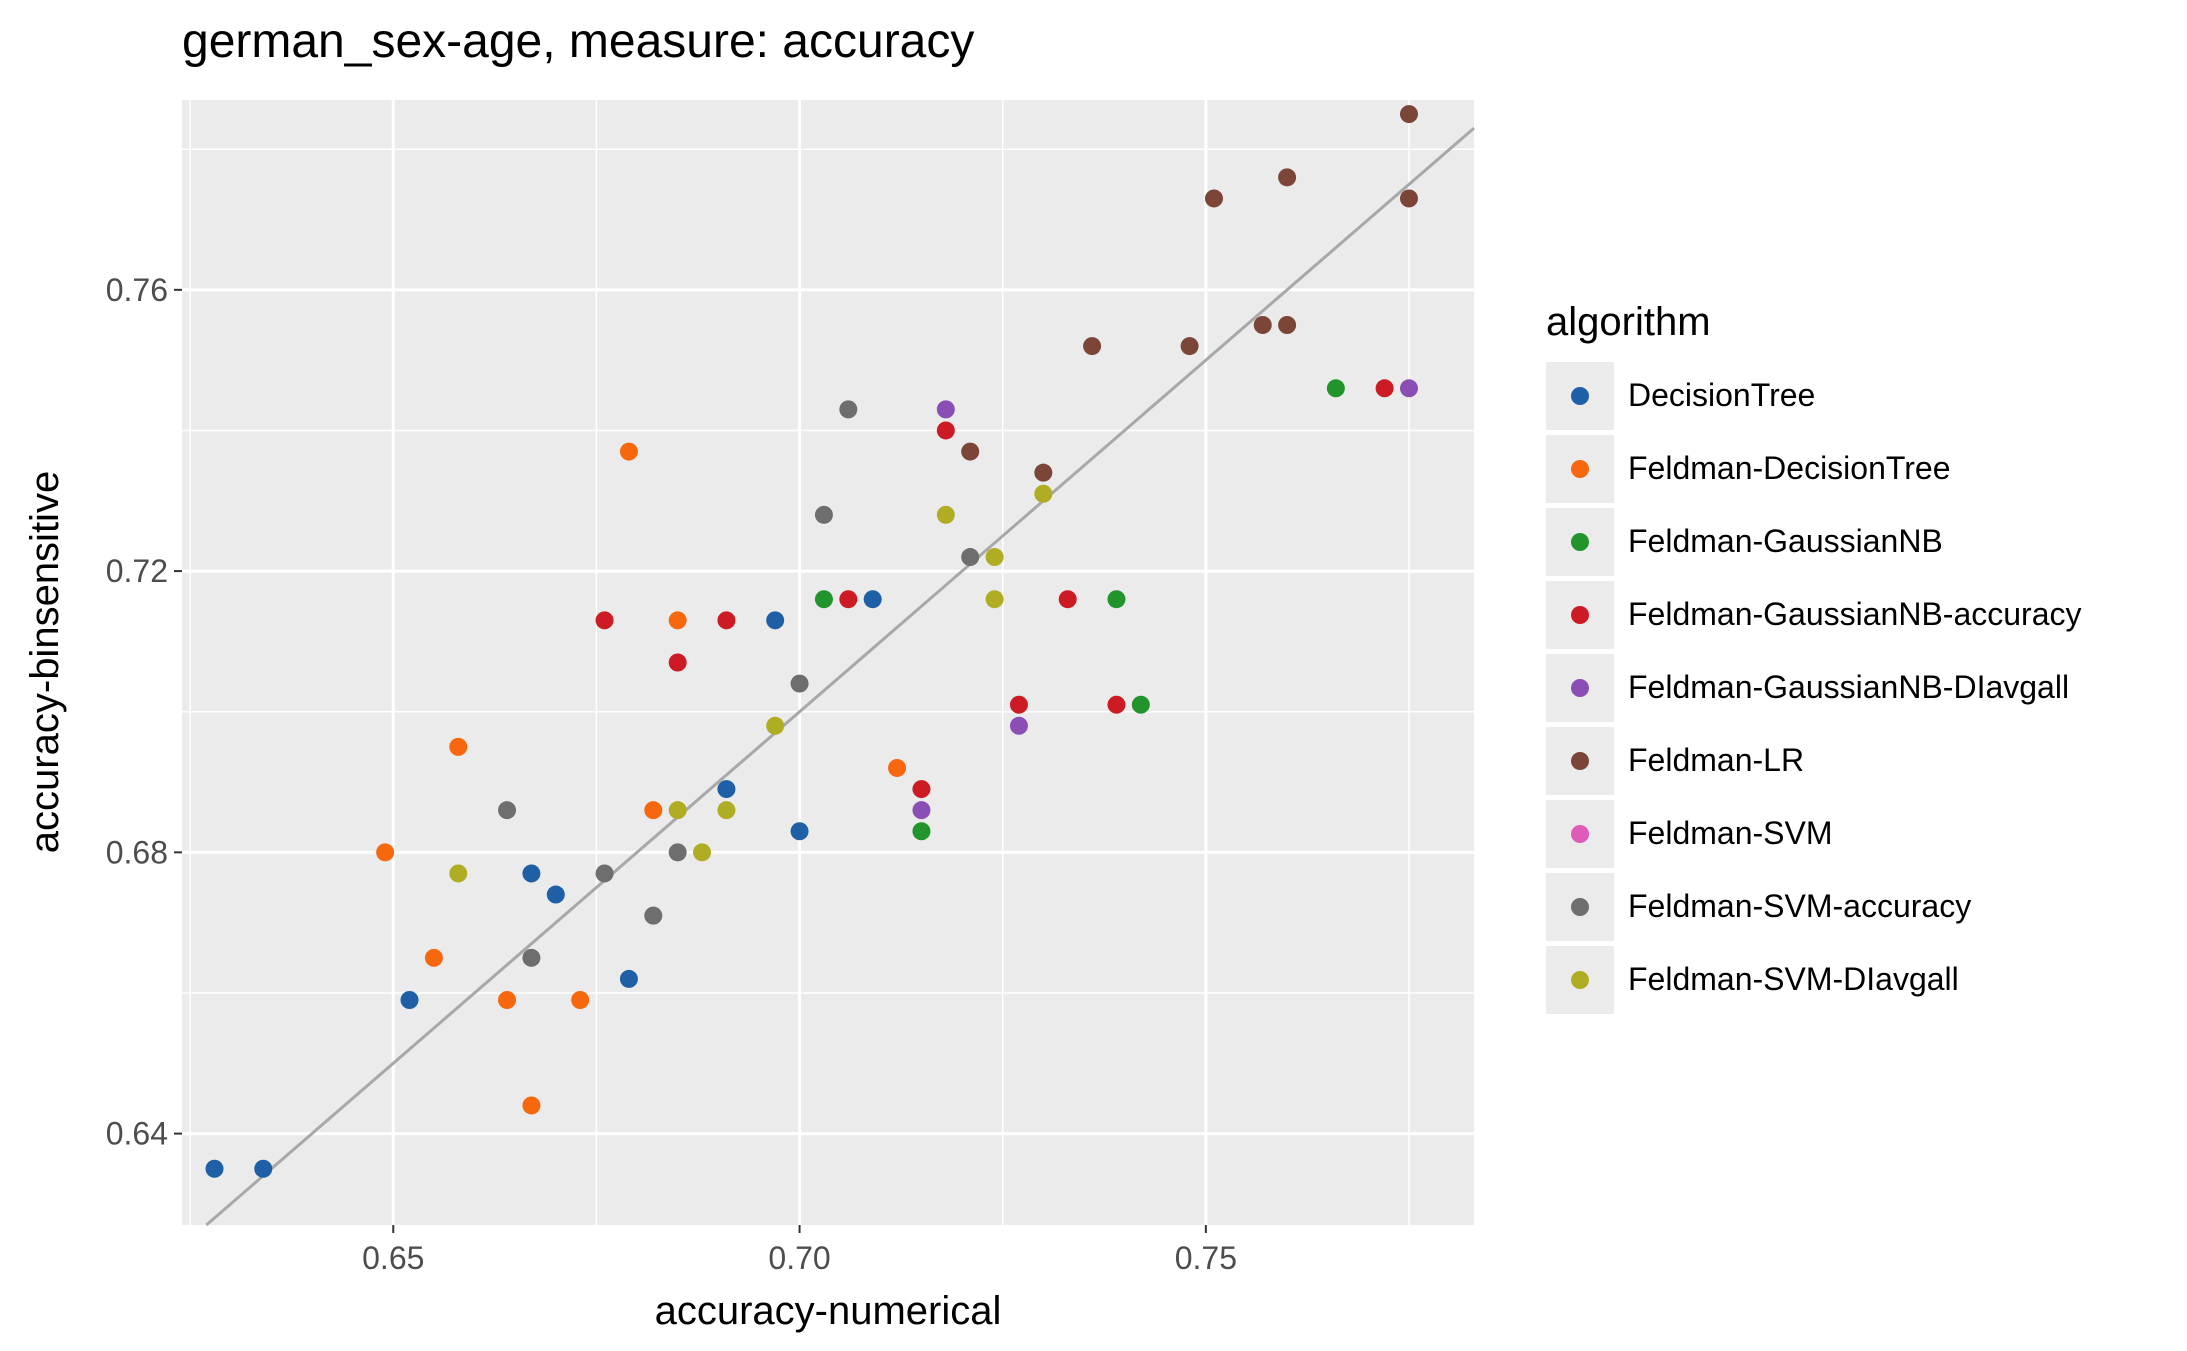  I want to click on legend-label: Feldman-GaussianNB, so click(1785, 541).